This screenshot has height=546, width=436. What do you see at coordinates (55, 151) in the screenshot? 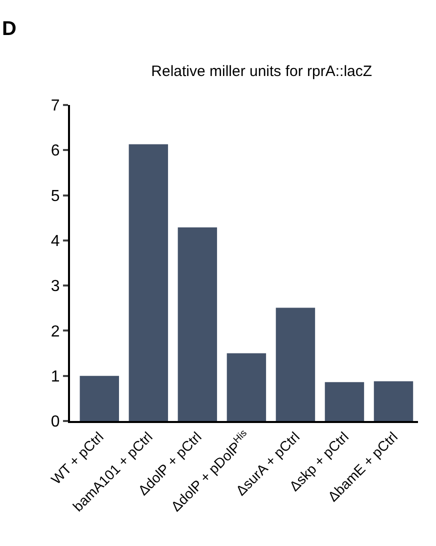
I see `y-tick-label: 6` at bounding box center [55, 151].